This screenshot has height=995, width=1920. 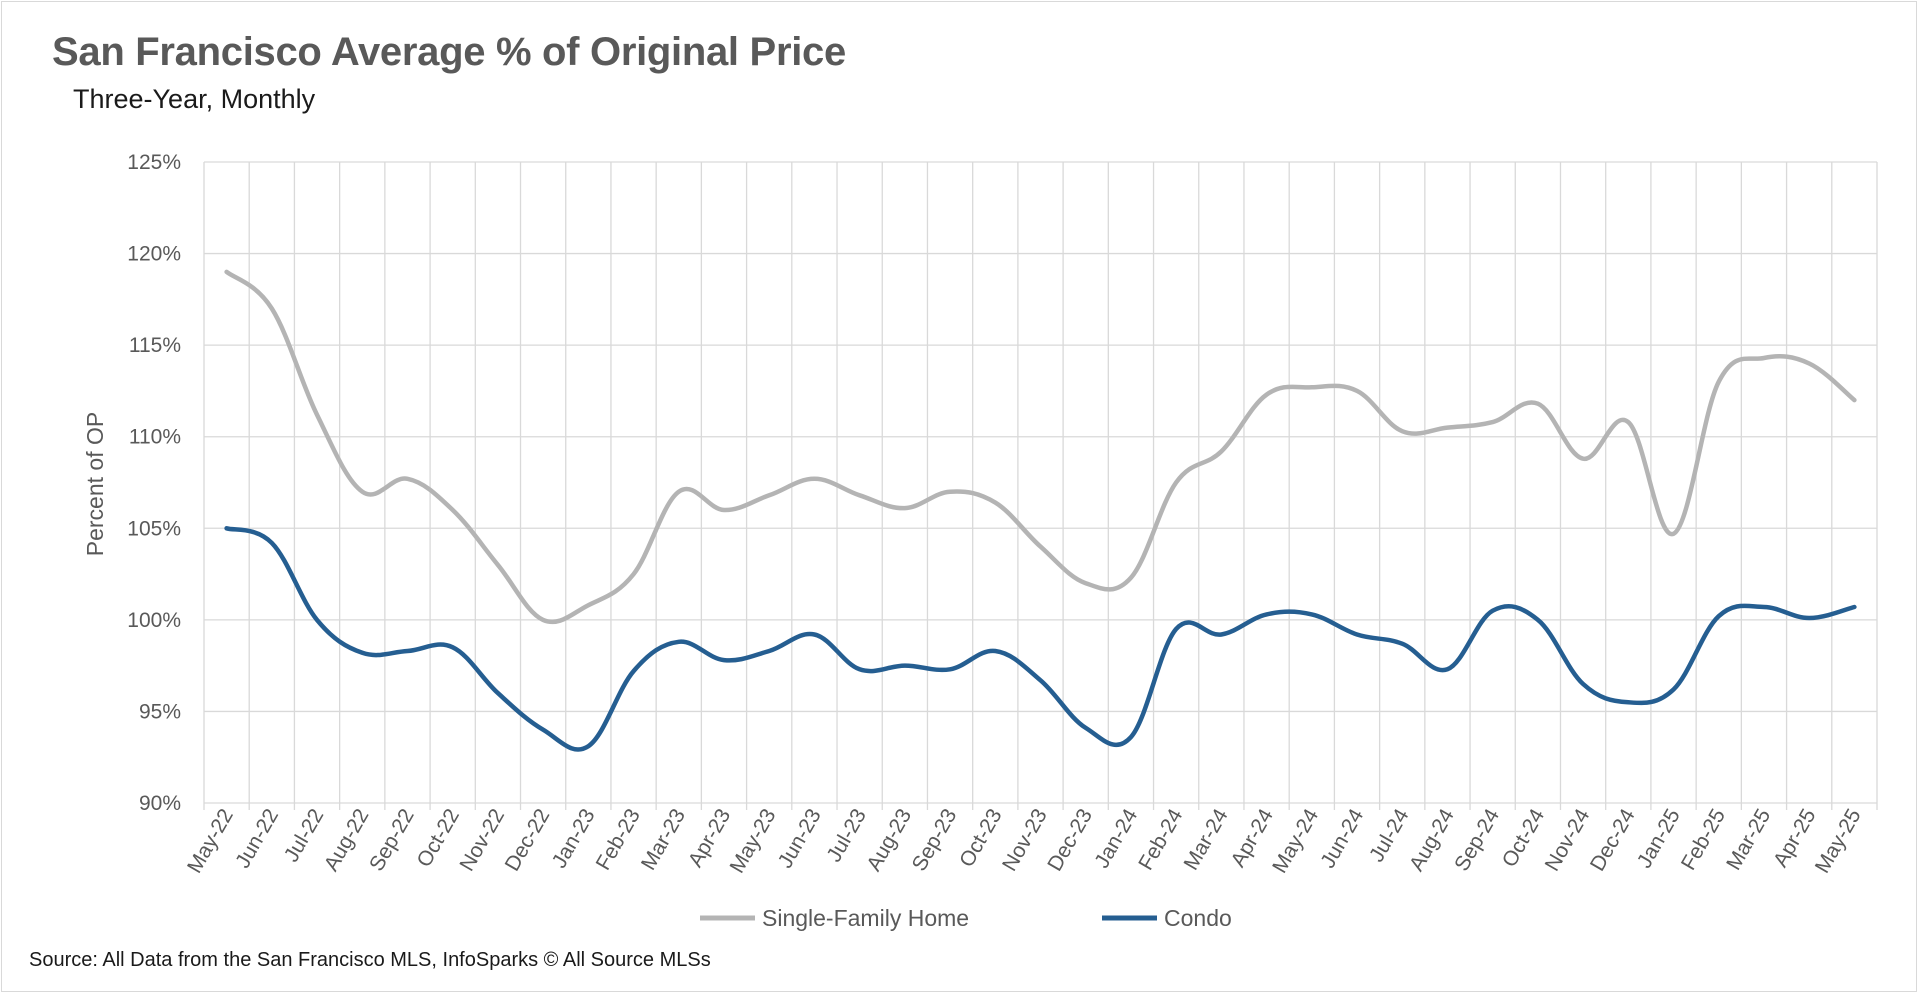 What do you see at coordinates (154, 162) in the screenshot?
I see `y-tick-label: 125%` at bounding box center [154, 162].